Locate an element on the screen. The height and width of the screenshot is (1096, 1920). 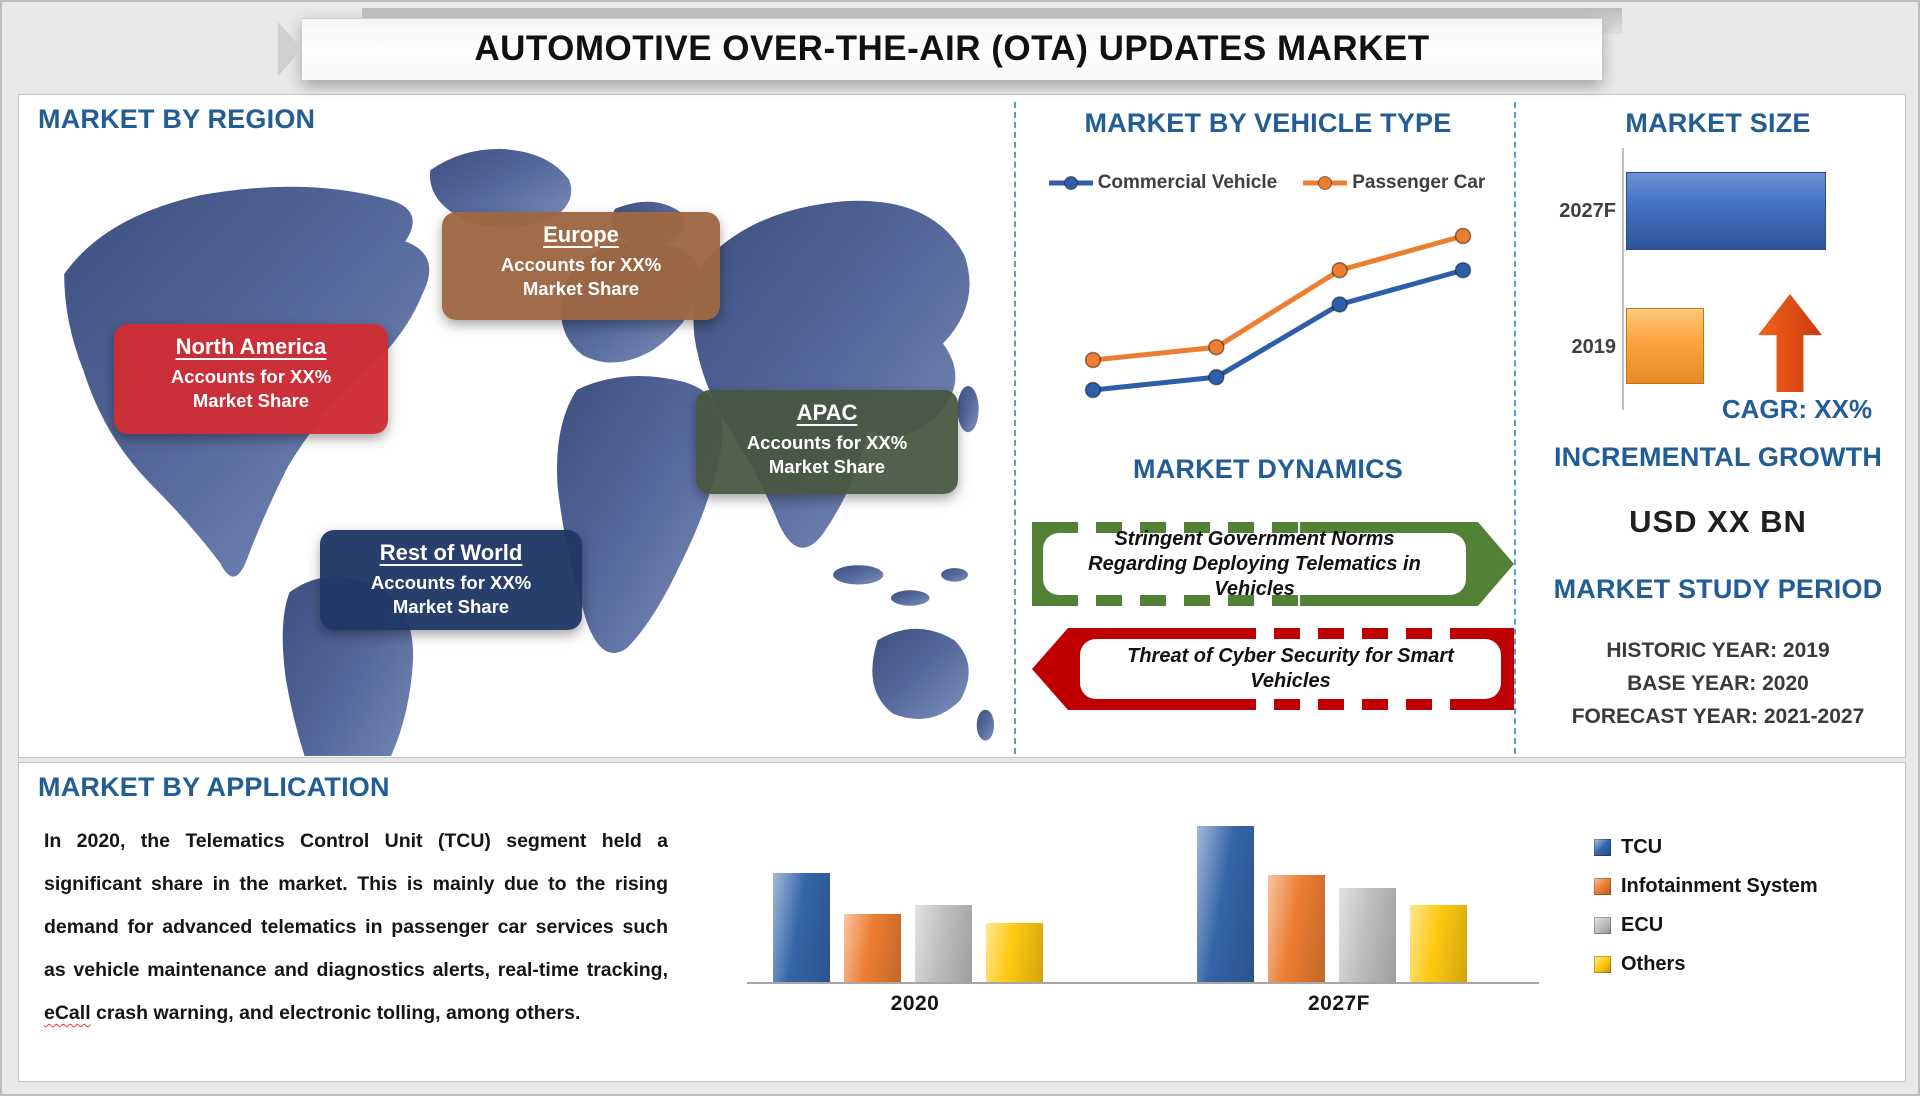
region-callout-apac: APAC Accounts for XX% Market Share is located at coordinates (827, 442).